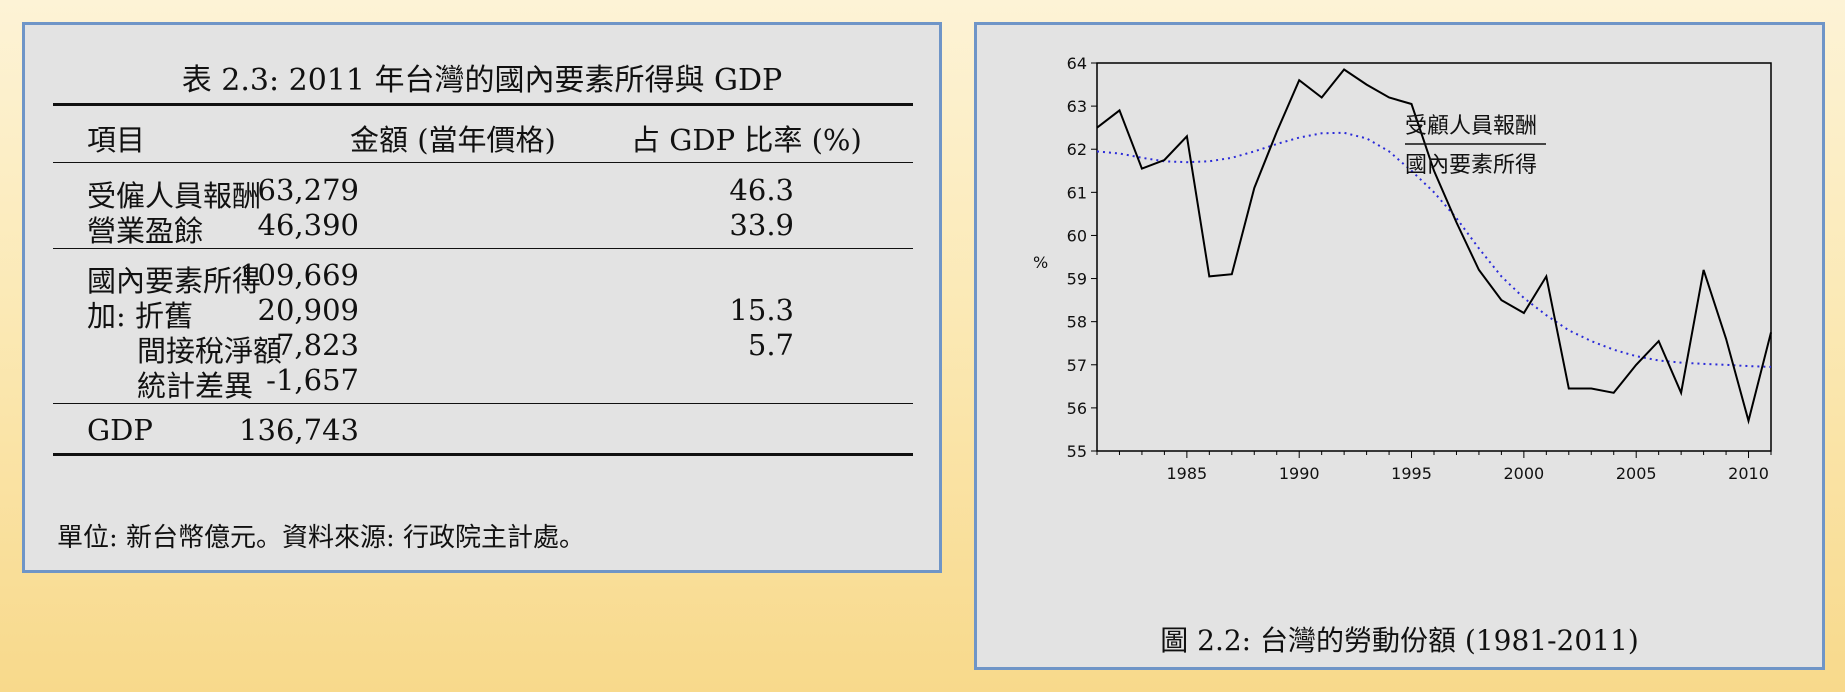  What do you see at coordinates (174, 281) in the screenshot?
I see `row-label: 國內要素所得` at bounding box center [174, 281].